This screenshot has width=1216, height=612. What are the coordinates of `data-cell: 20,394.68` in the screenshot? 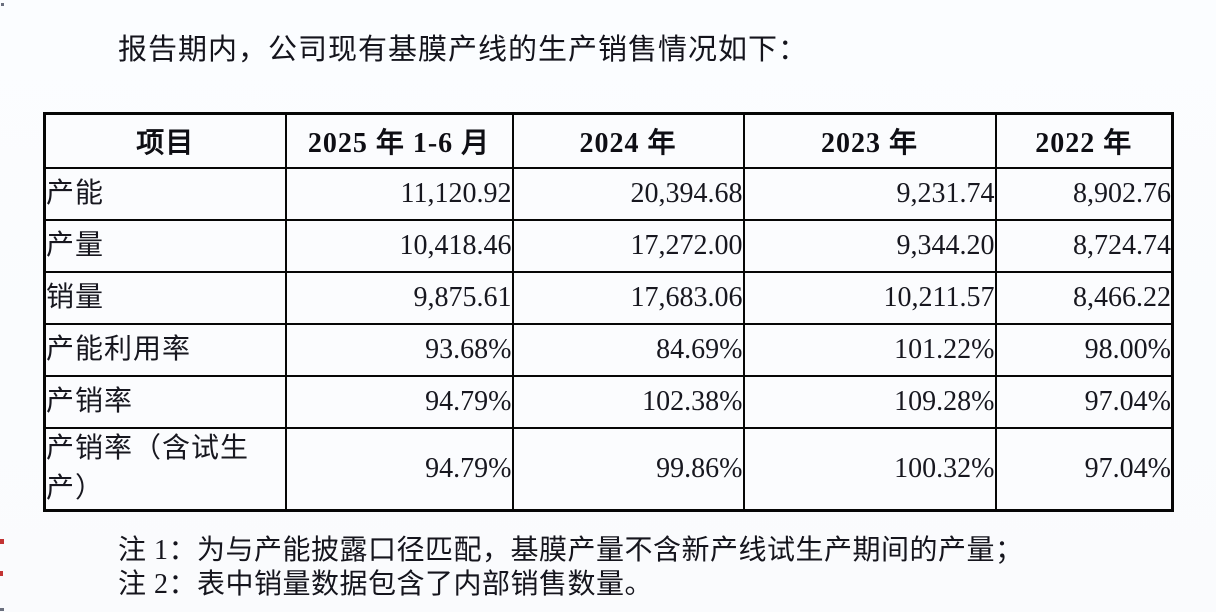 It's located at (628, 194).